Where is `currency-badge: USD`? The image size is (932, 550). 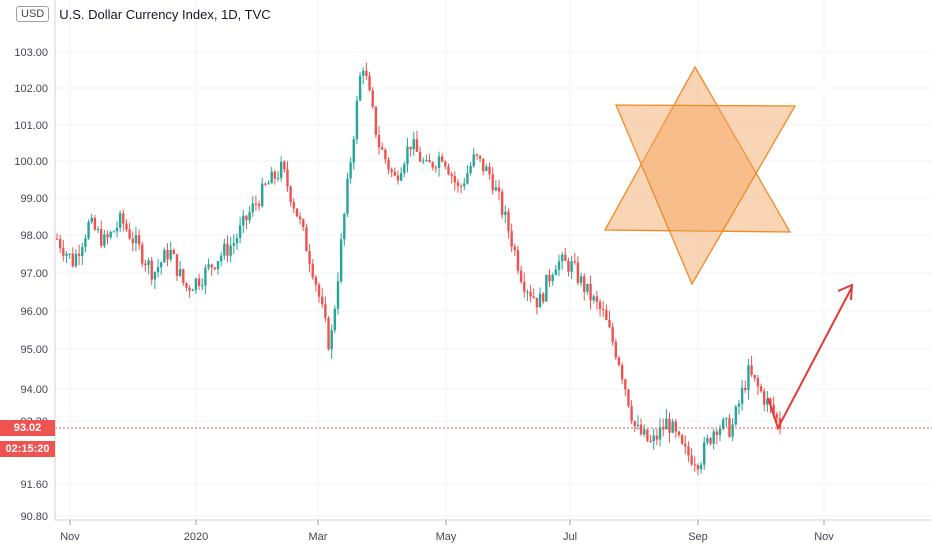 currency-badge: USD is located at coordinates (33, 14).